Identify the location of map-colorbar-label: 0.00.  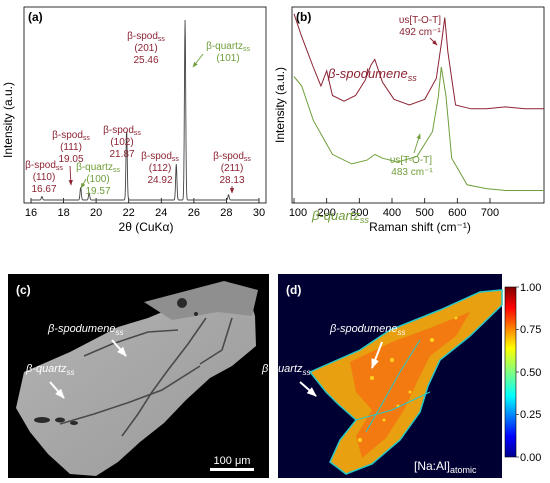
(530, 458).